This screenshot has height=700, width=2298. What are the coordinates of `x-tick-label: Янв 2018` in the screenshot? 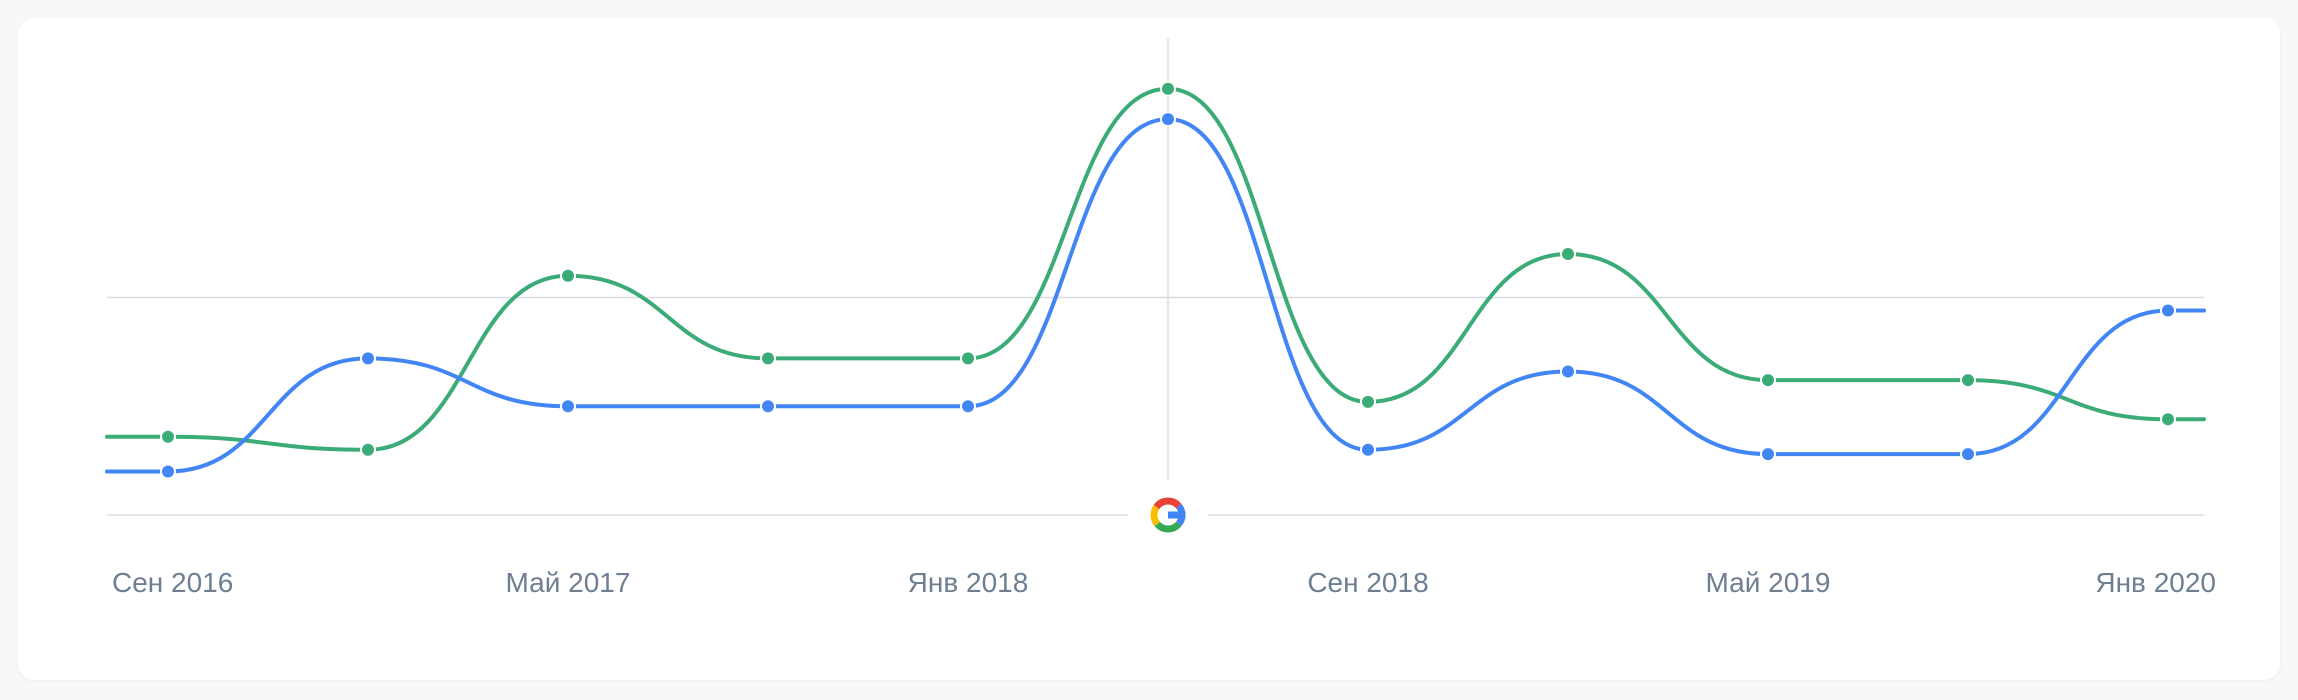 It's located at (968, 582).